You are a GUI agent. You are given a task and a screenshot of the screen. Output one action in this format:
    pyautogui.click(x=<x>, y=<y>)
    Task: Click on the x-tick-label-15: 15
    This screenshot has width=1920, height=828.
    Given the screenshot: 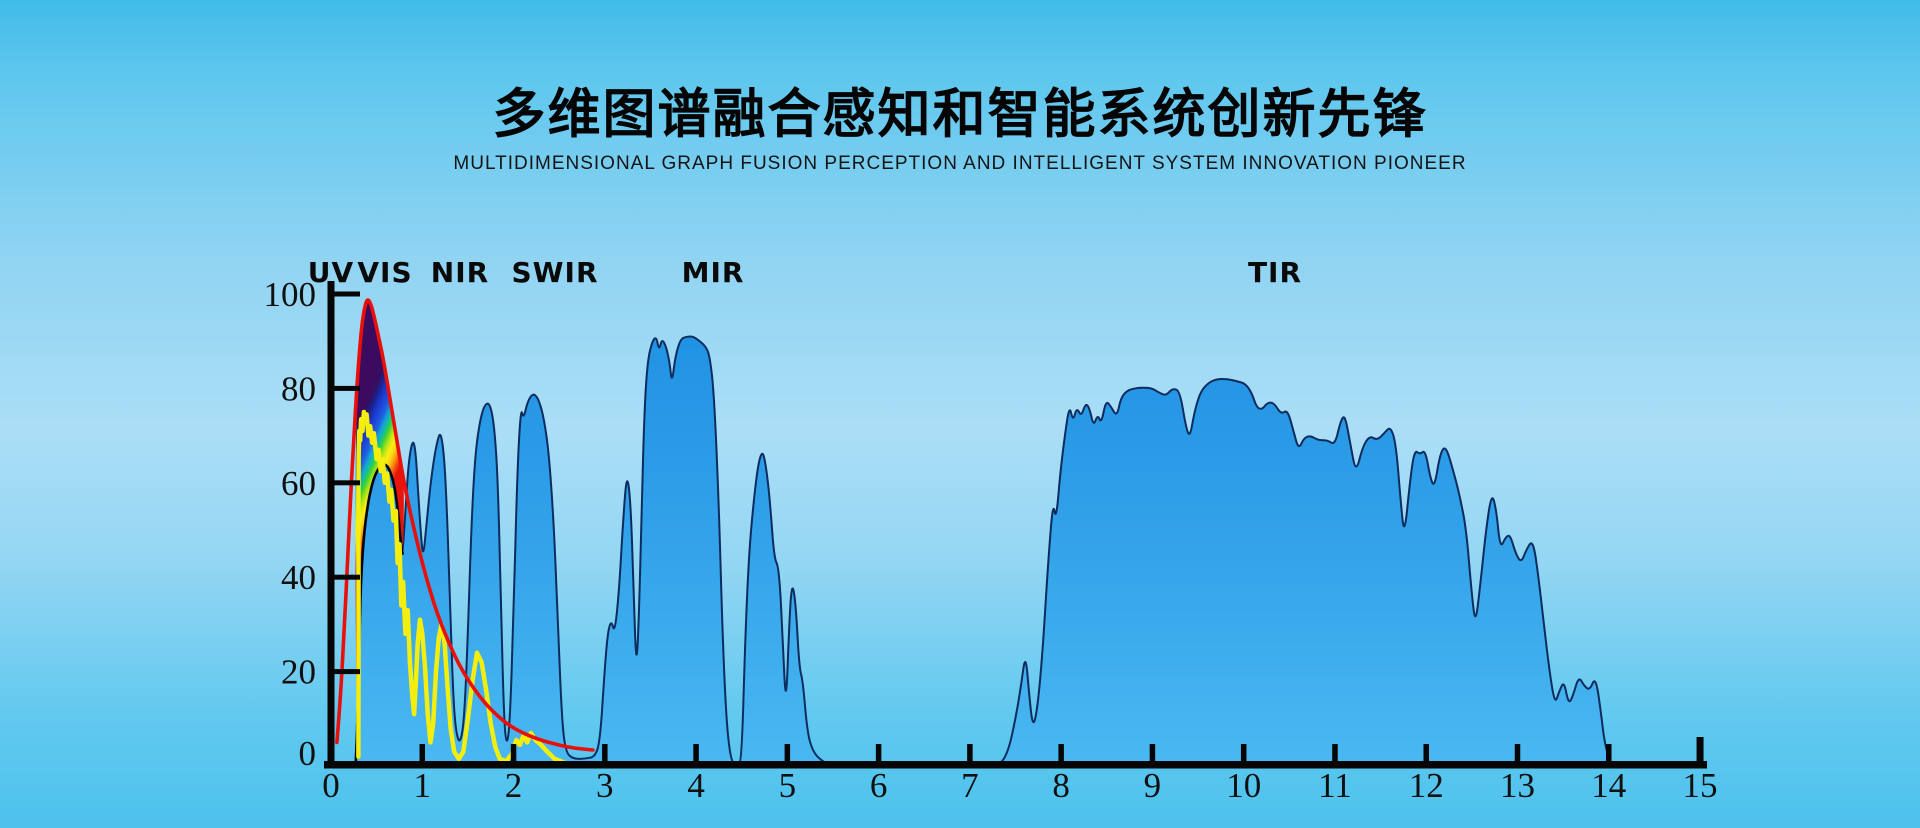 What is the action you would take?
    pyautogui.click(x=1700, y=785)
    